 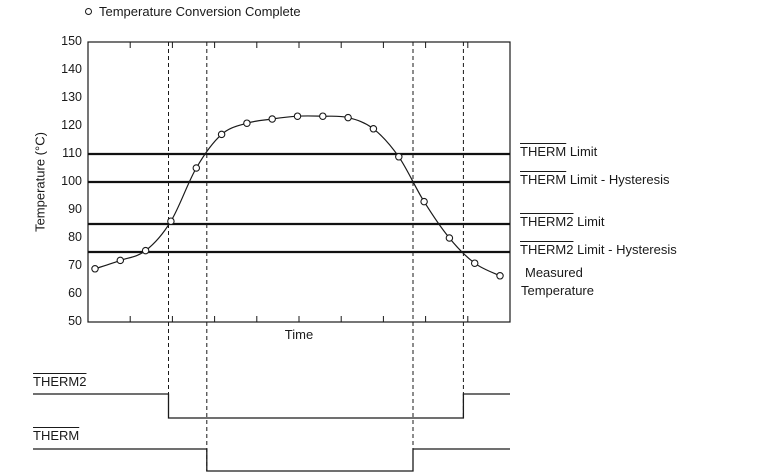 What do you see at coordinates (71, 41) in the screenshot?
I see `y-axis-tick-label: 150` at bounding box center [71, 41].